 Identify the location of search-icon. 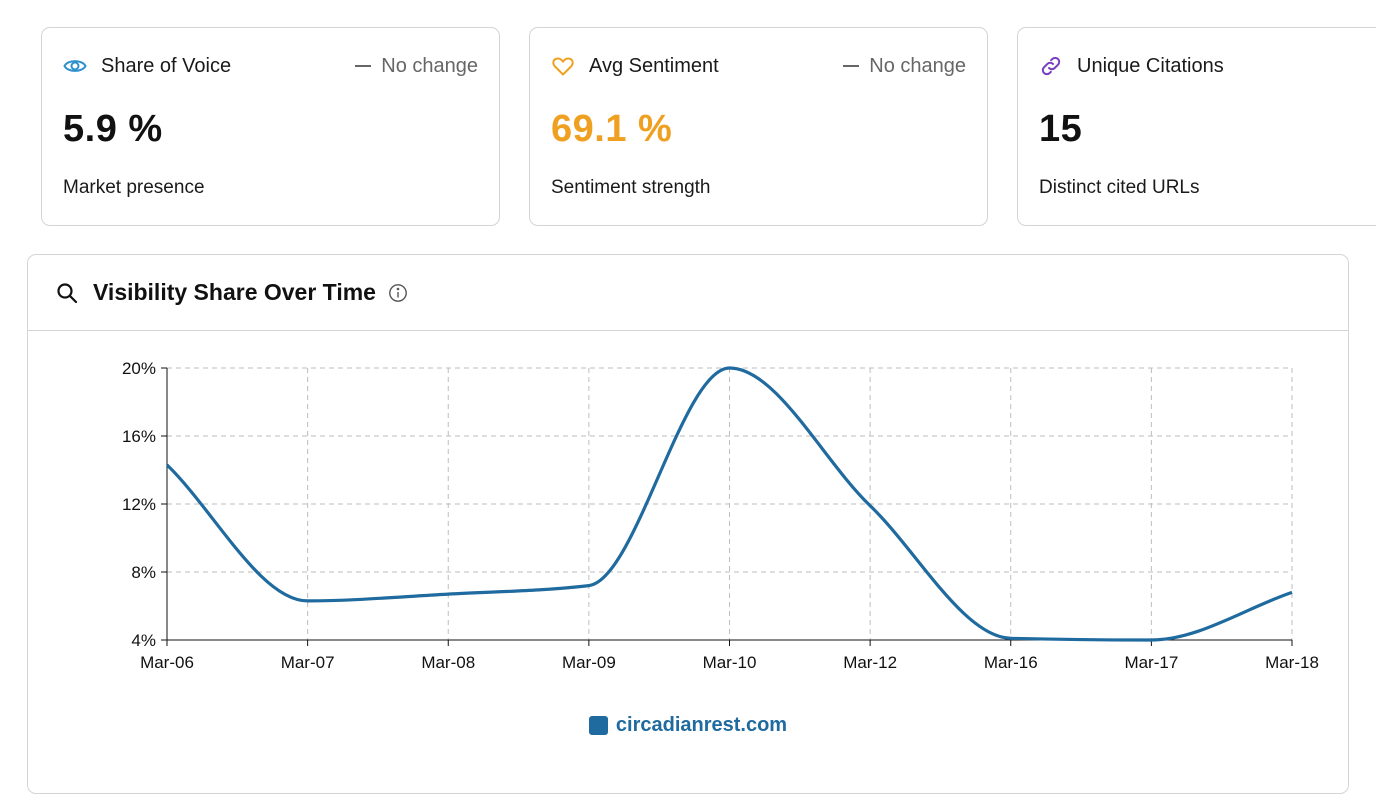
(67, 293).